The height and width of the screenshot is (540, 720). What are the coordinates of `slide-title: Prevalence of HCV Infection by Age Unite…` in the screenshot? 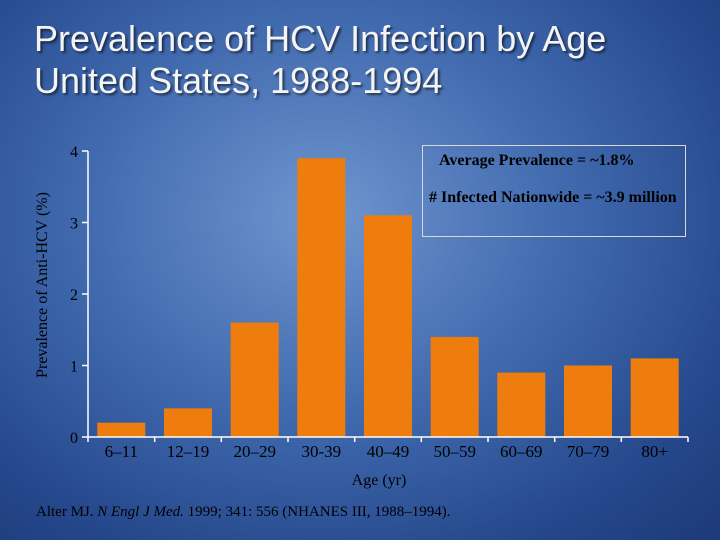 It's located at (364, 60).